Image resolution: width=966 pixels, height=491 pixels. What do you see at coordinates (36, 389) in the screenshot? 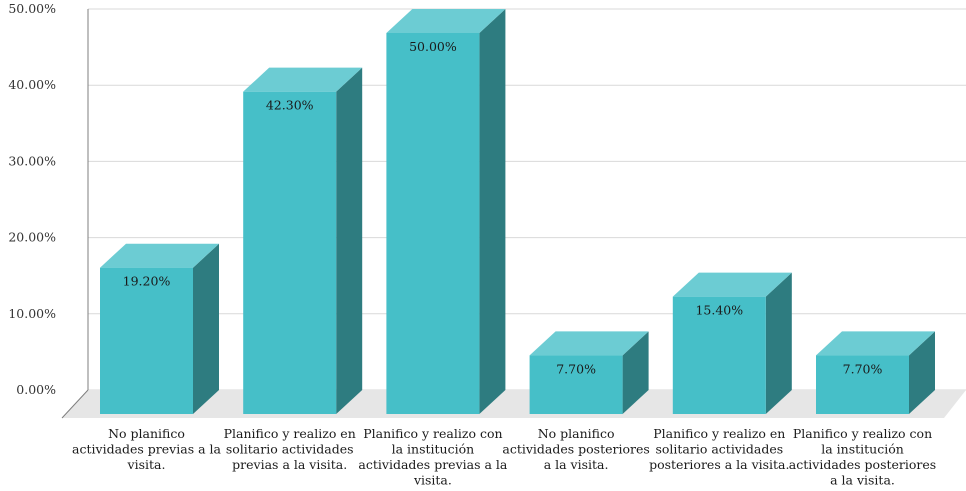
I see `y-tick-label: 0.00%` at bounding box center [36, 389].